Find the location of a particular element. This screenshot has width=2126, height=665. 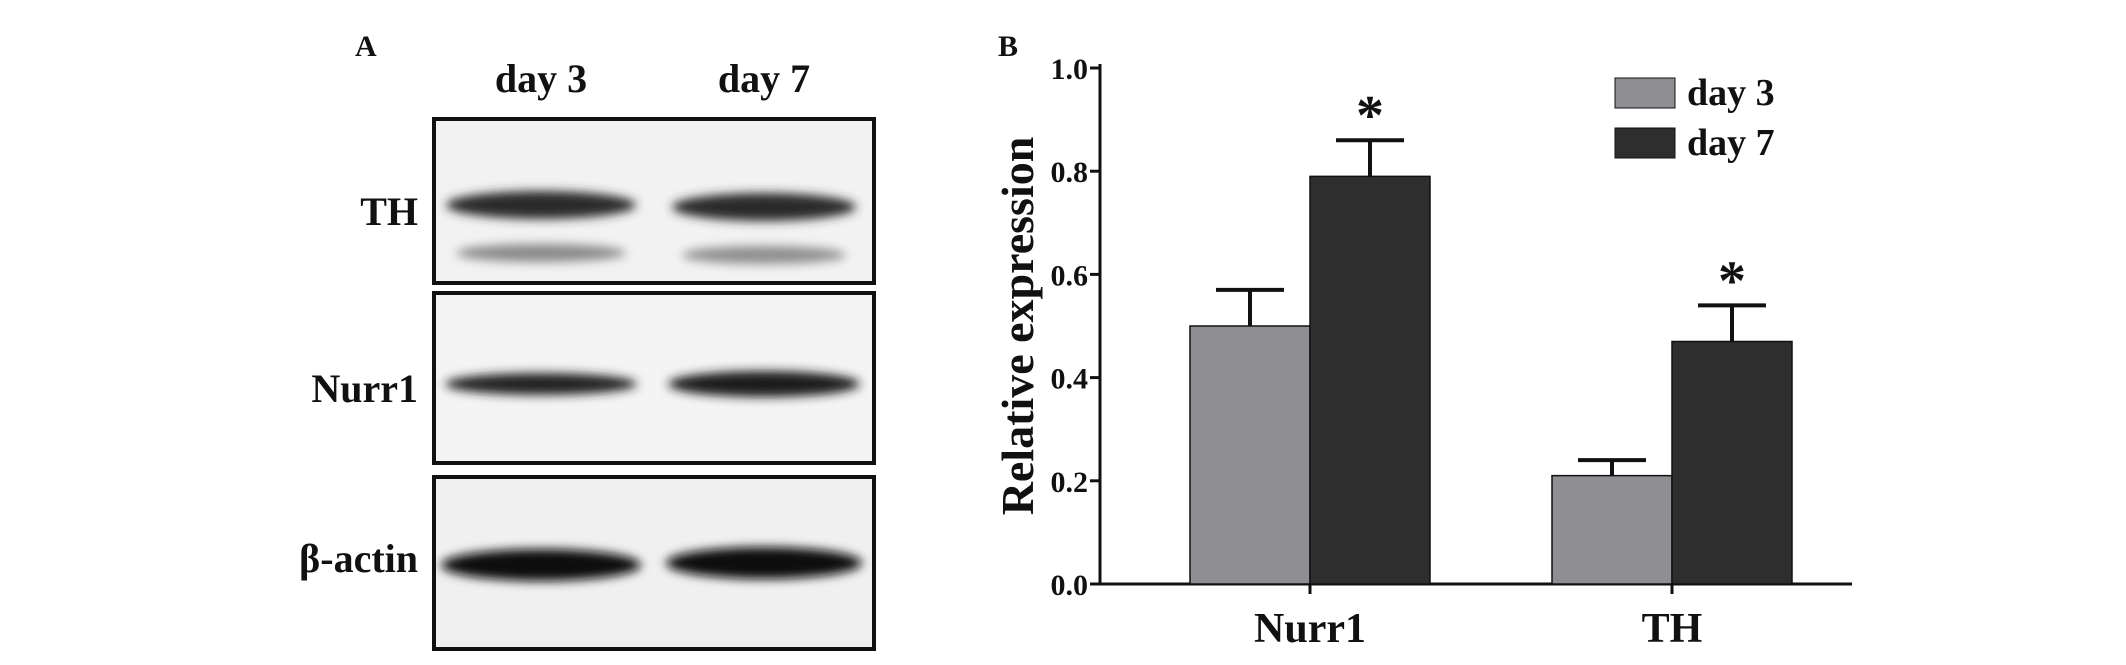

blot-nurr1 is located at coordinates (654, 378).